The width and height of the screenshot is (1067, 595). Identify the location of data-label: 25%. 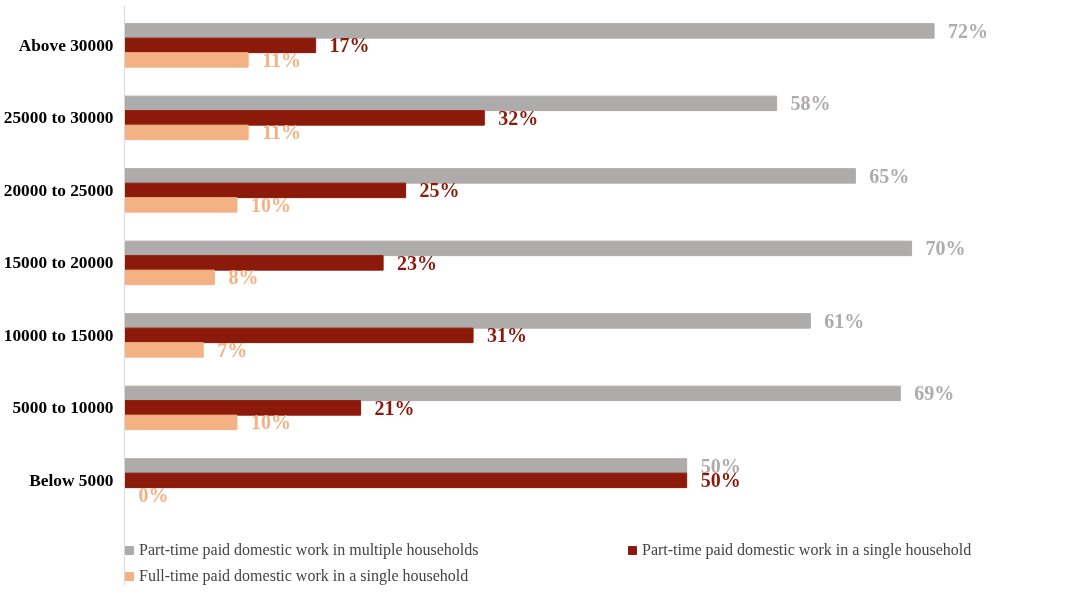
(439, 190).